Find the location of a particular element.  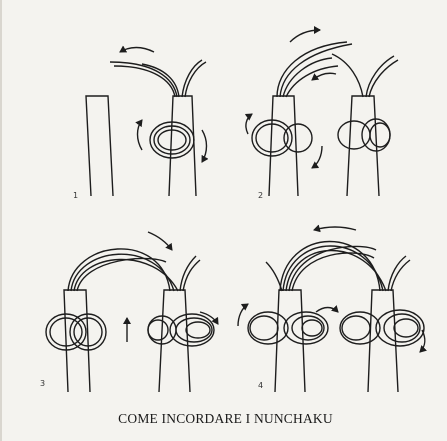

coil is located at coordinates (172, 140).